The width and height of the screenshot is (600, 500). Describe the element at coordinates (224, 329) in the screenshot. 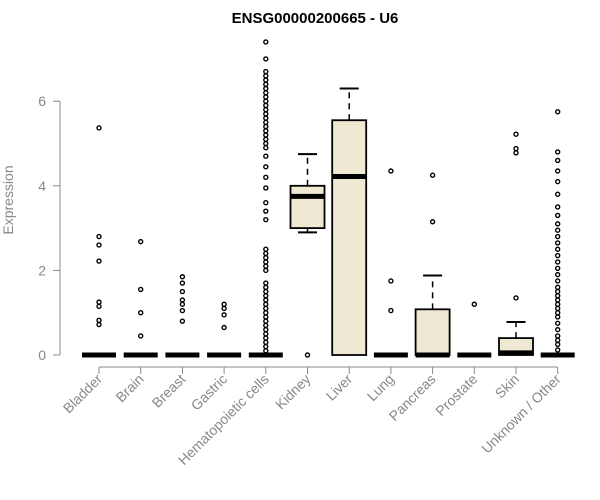

I see `box-gastric` at that location.